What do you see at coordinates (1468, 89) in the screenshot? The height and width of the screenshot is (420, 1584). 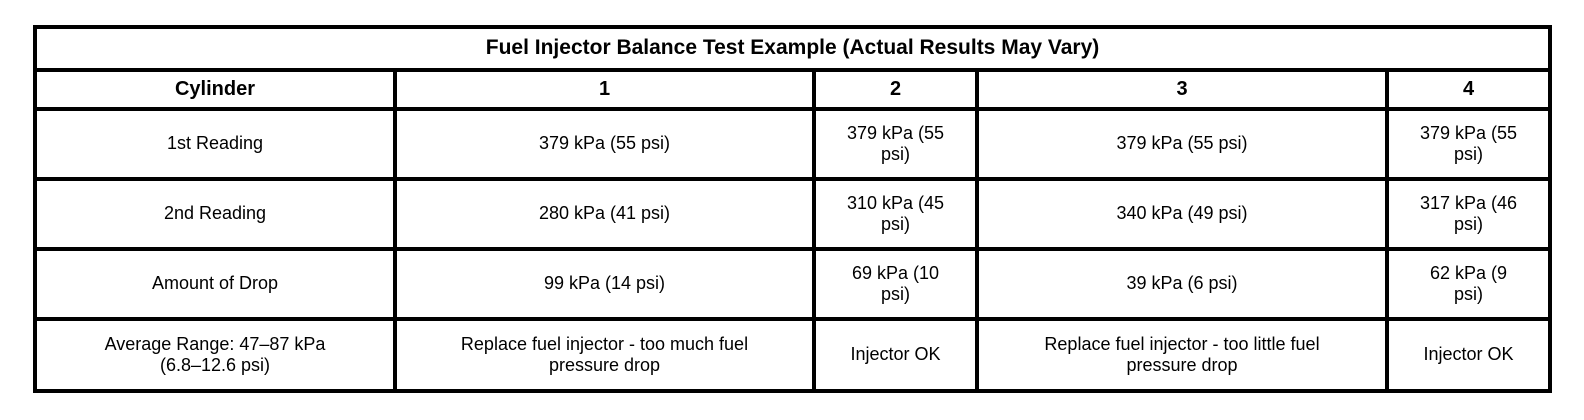 I see `header-cylinder-4: 4` at bounding box center [1468, 89].